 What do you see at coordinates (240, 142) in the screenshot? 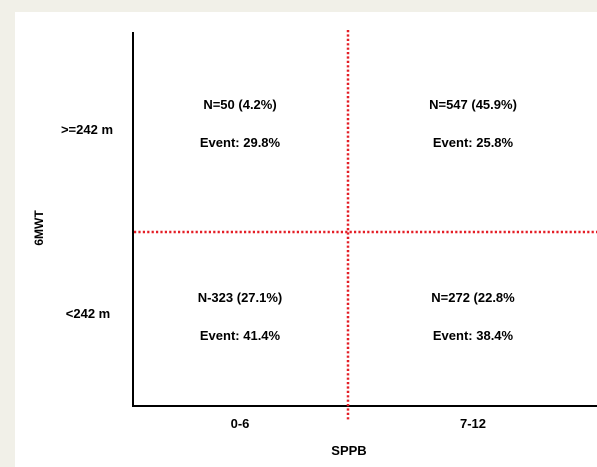
I see `cell-top-left-event: Event: 29.8%` at bounding box center [240, 142].